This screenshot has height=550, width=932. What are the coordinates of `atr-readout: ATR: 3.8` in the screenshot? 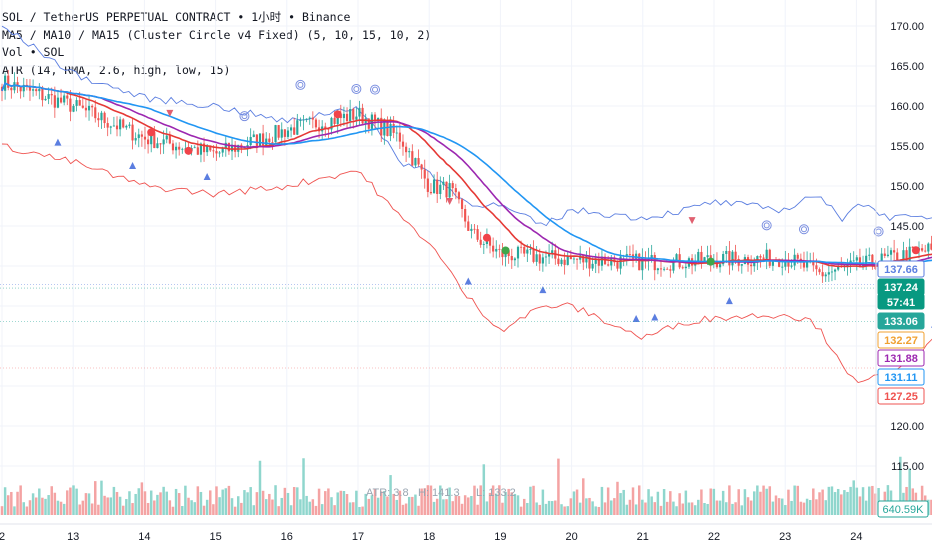 It's located at (387, 493).